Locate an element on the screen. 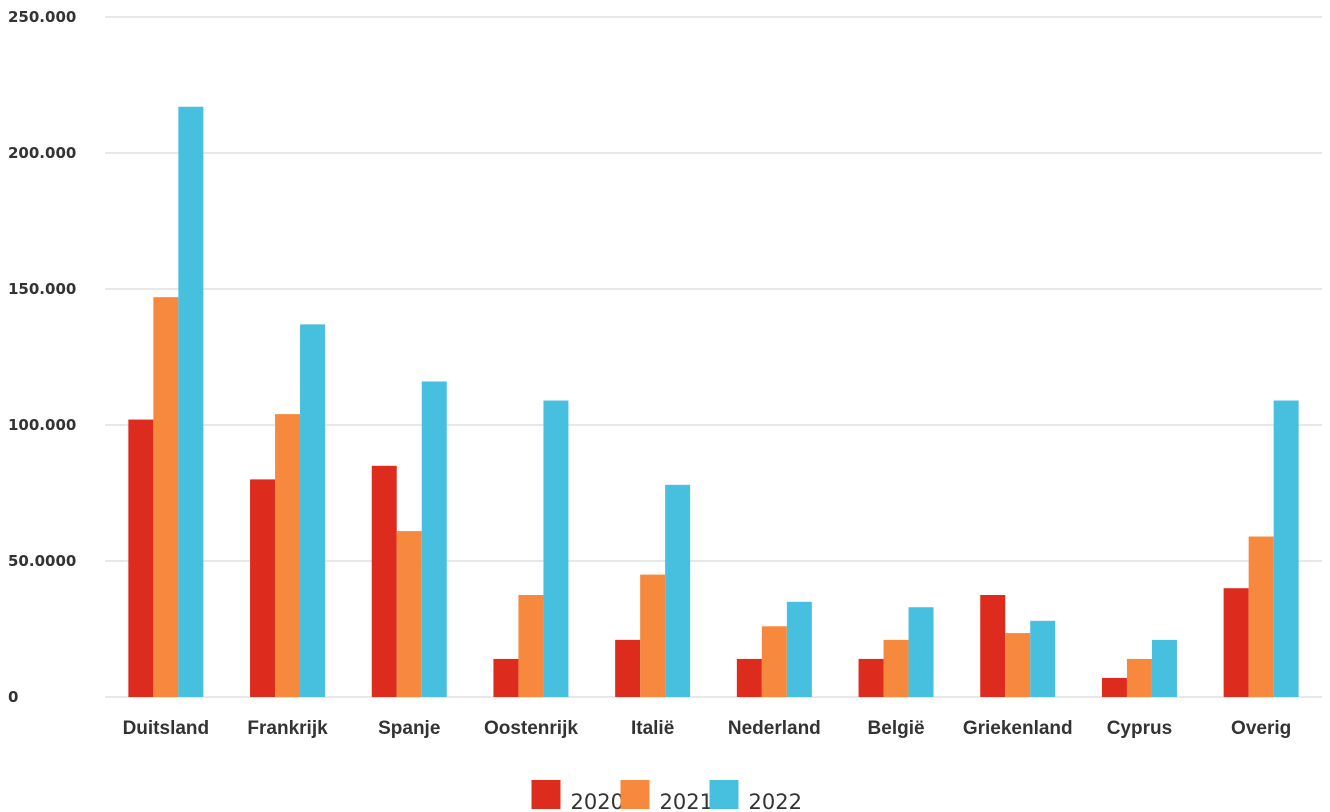 Image resolution: width=1330 pixels, height=812 pixels. x-tick-label: Spanje is located at coordinates (409, 728).